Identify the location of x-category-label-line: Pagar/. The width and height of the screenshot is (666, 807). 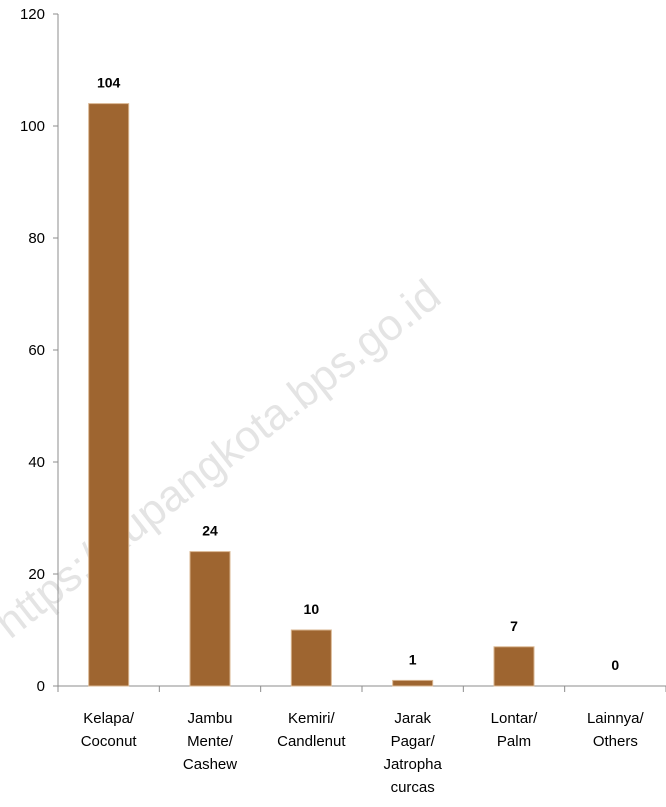
(413, 741).